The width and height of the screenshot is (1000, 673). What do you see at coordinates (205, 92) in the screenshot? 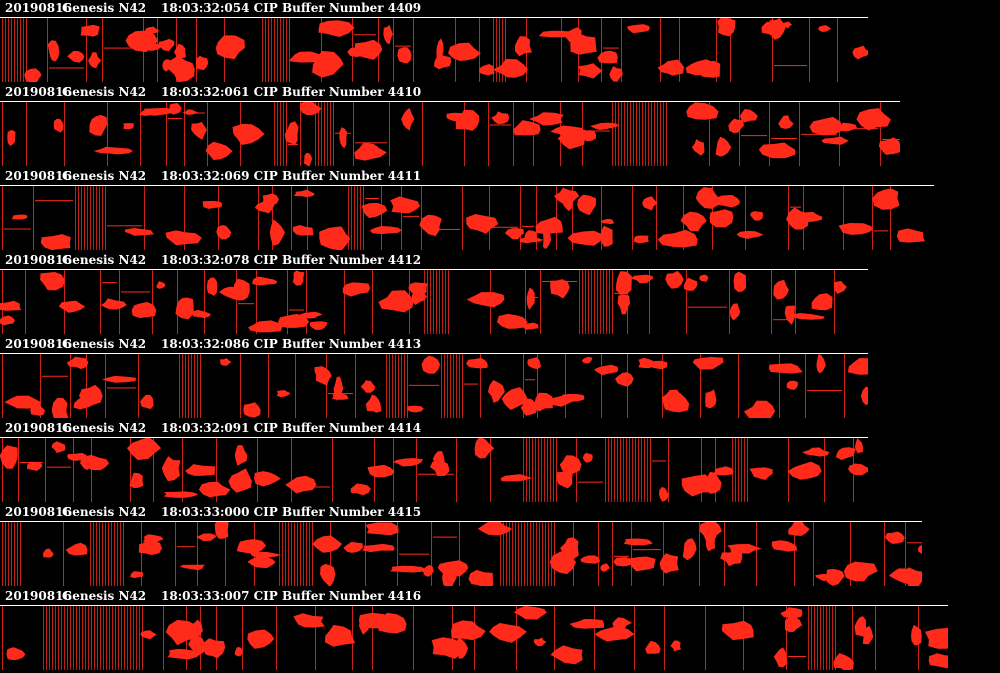
I see `buffer-time: 18:03:32:061` at bounding box center [205, 92].